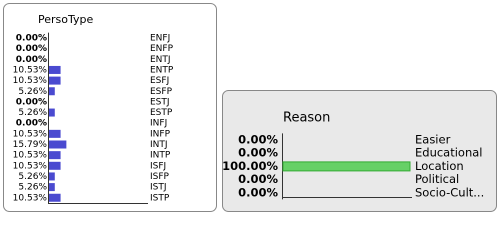 The height and width of the screenshot is (240, 500). I want to click on state-label: ENTJ, so click(160, 60).